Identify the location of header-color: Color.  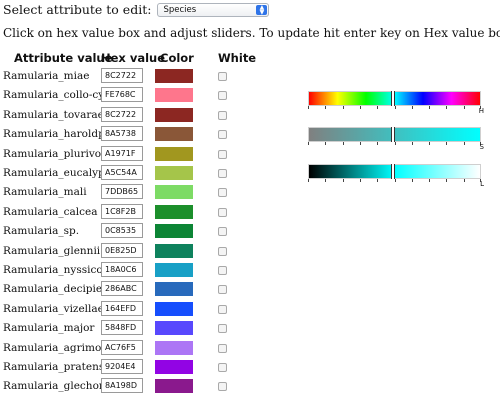
(177, 58).